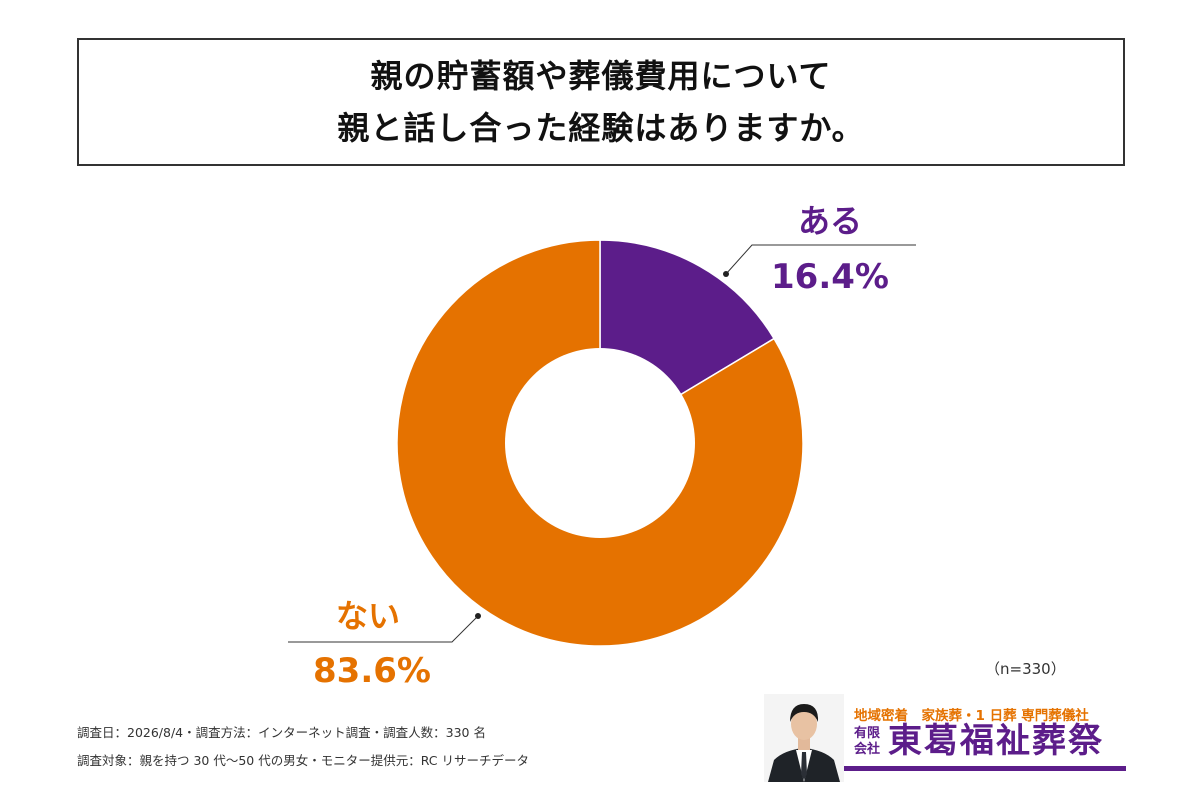 Image resolution: width=1200 pixels, height=800 pixels. What do you see at coordinates (601, 128) in the screenshot?
I see `chart-title-line-2: 親と話し合った経験はありますか。` at bounding box center [601, 128].